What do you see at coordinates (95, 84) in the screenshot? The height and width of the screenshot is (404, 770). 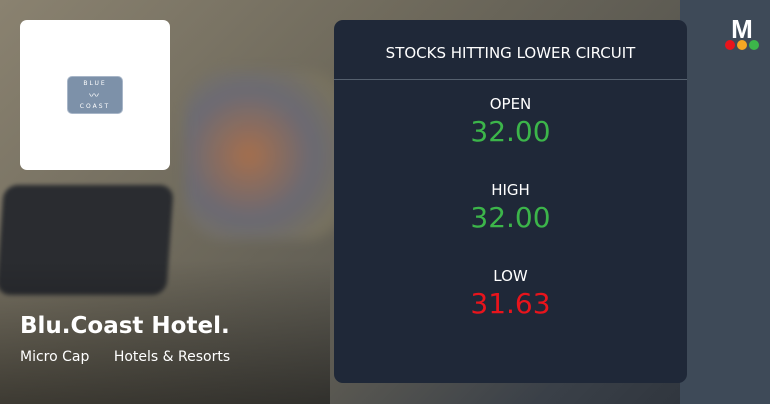 I see `logo-text-top: BLUE` at bounding box center [95, 84].